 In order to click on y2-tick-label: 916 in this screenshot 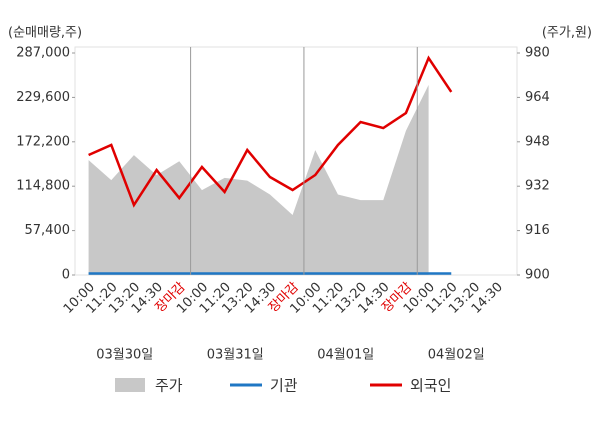, I will do `click(537, 230)`.